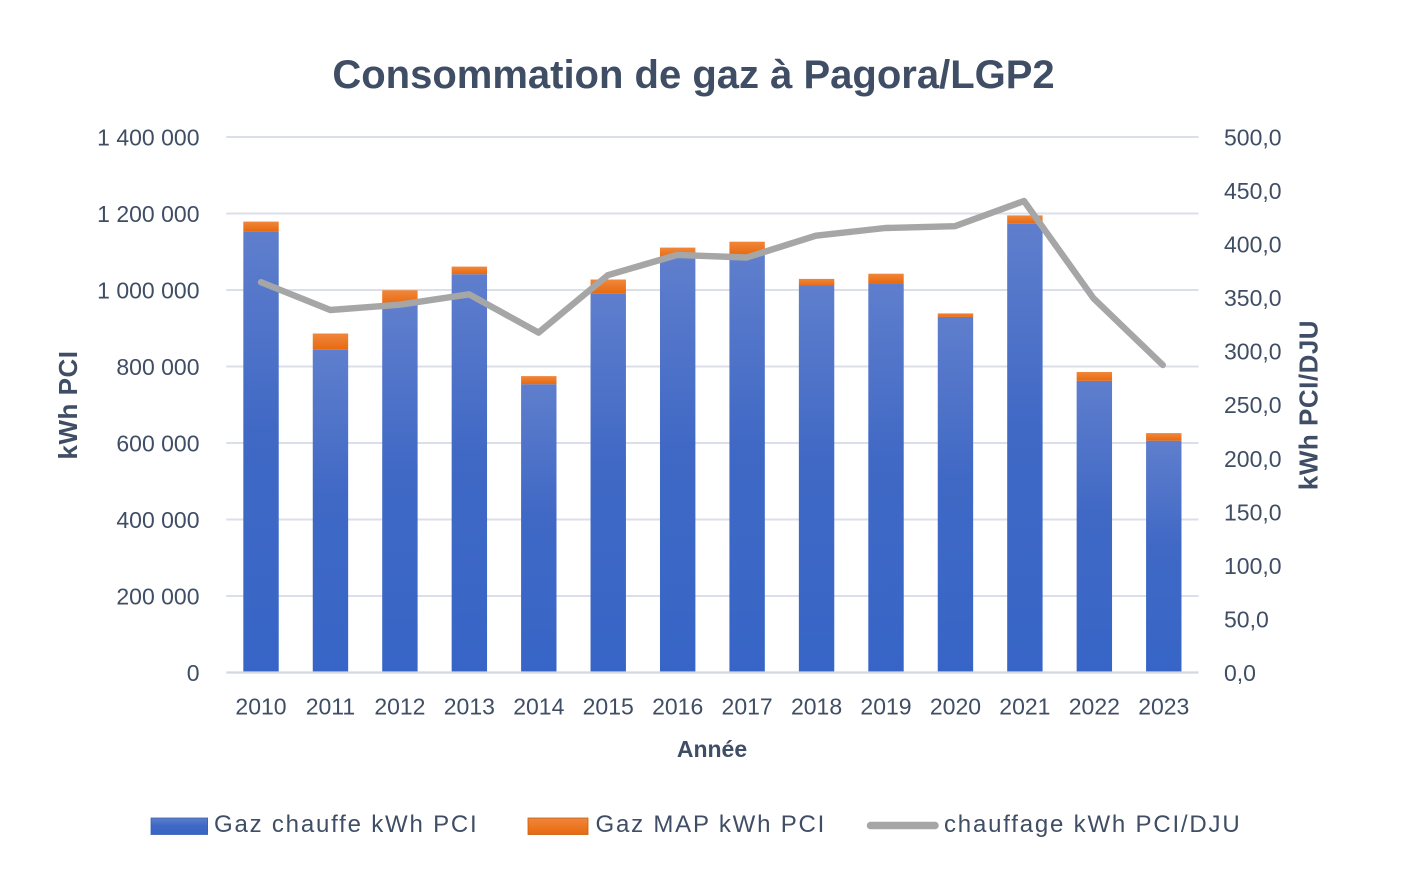 The image size is (1423, 877). Describe the element at coordinates (1024, 707) in the screenshot. I see `svg-text: 2021` at that location.